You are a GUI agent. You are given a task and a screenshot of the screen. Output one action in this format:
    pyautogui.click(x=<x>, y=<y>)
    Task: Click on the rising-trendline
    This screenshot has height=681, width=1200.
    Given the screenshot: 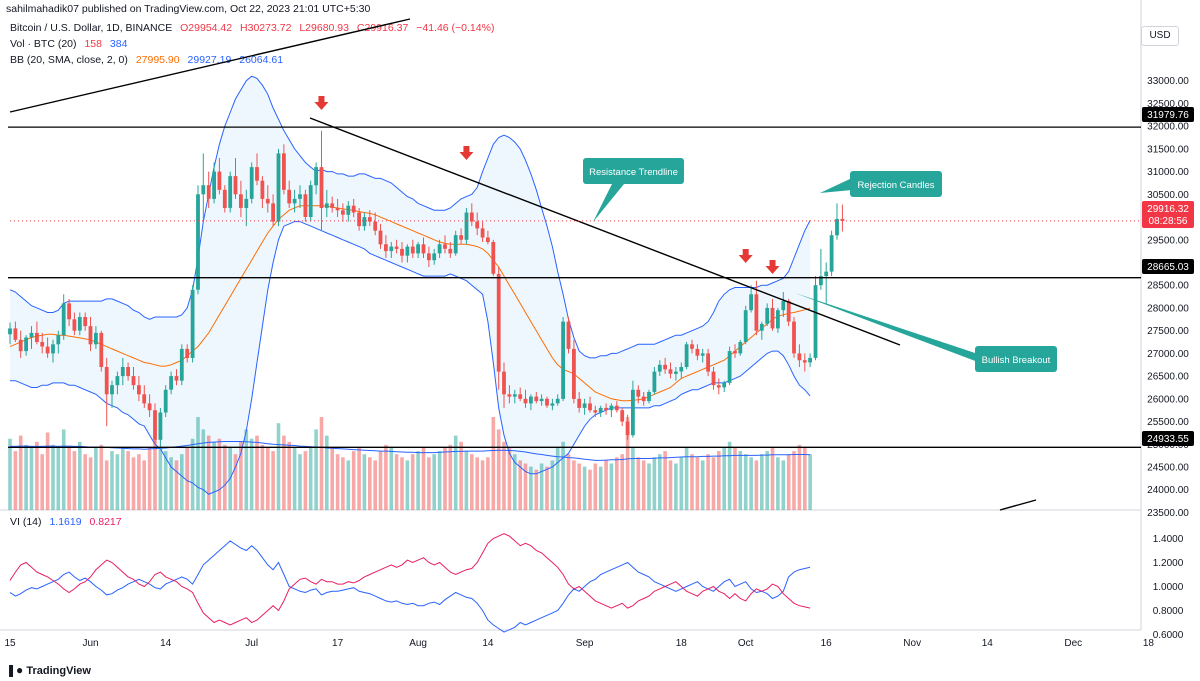 What is the action you would take?
    pyautogui.click(x=210, y=65)
    